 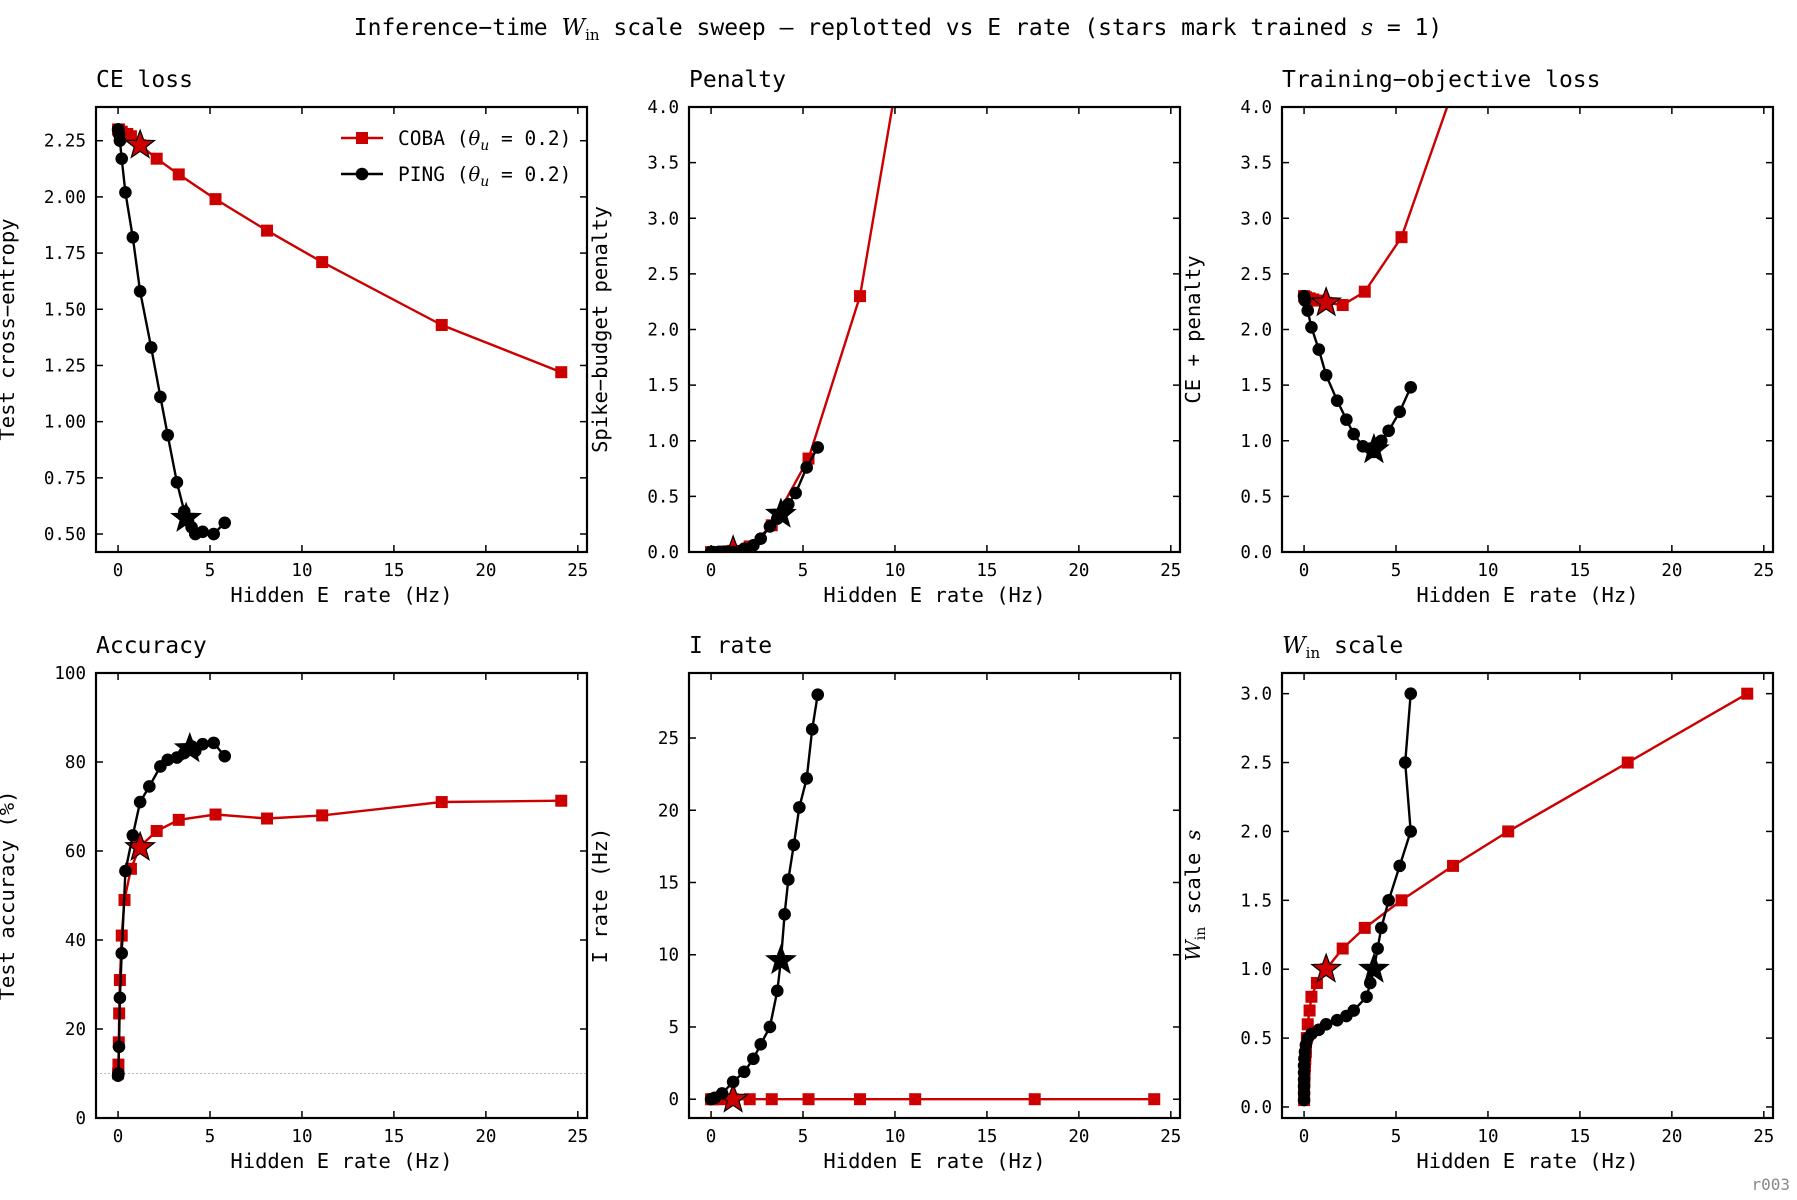 What do you see at coordinates (764, 897) in the screenshot?
I see `series-line-ping` at bounding box center [764, 897].